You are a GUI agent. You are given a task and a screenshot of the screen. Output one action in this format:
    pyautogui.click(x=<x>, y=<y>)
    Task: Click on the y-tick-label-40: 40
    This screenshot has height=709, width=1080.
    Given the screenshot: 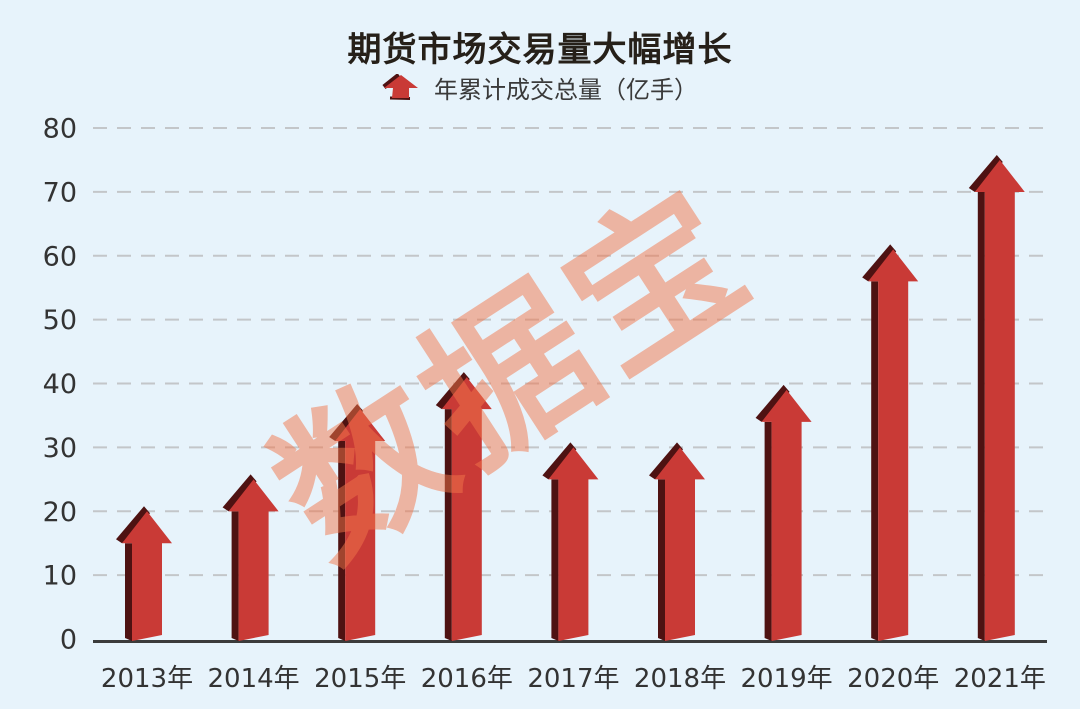 What is the action you would take?
    pyautogui.click(x=60, y=384)
    